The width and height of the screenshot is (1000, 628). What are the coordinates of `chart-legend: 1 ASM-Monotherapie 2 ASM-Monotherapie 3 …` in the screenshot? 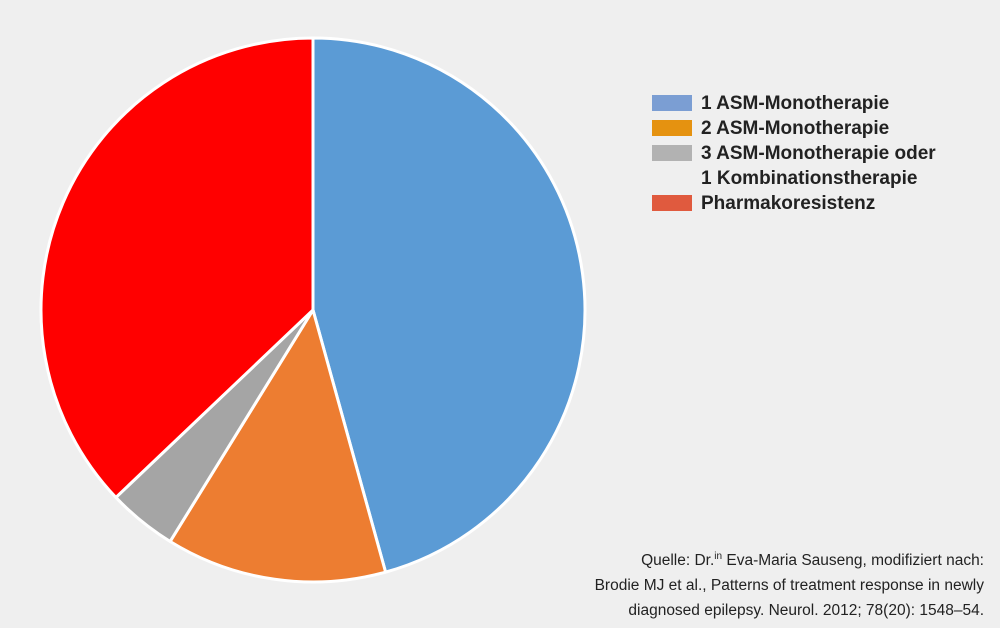 It's located at (794, 153).